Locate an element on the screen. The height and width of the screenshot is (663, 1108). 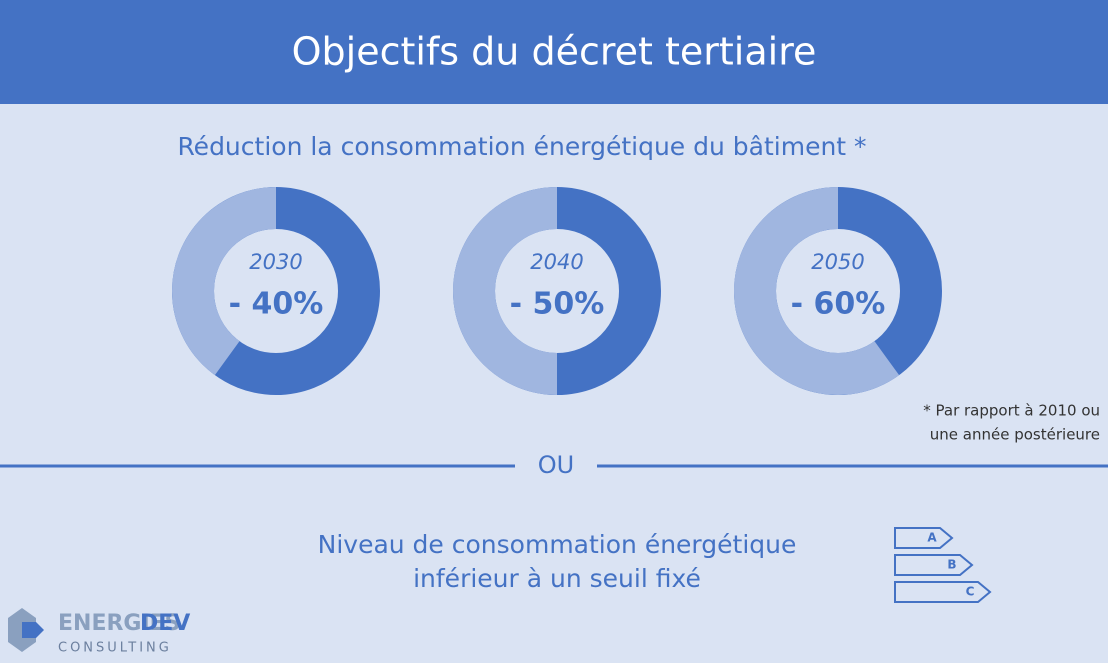
energy-label: C is located at coordinates (970, 592).